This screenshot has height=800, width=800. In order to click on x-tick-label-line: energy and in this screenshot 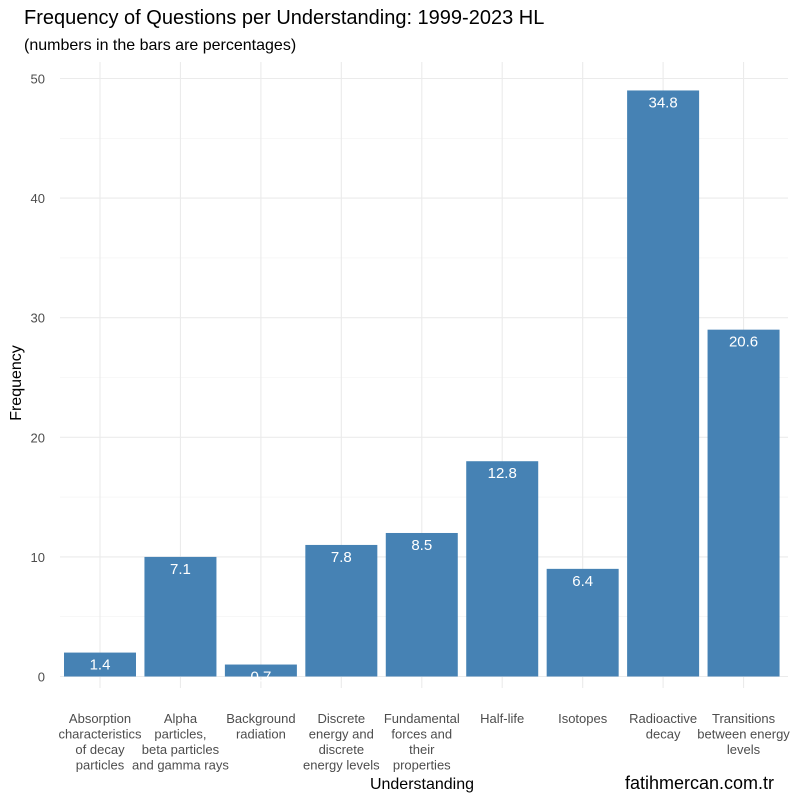, I will do `click(341, 734)`.